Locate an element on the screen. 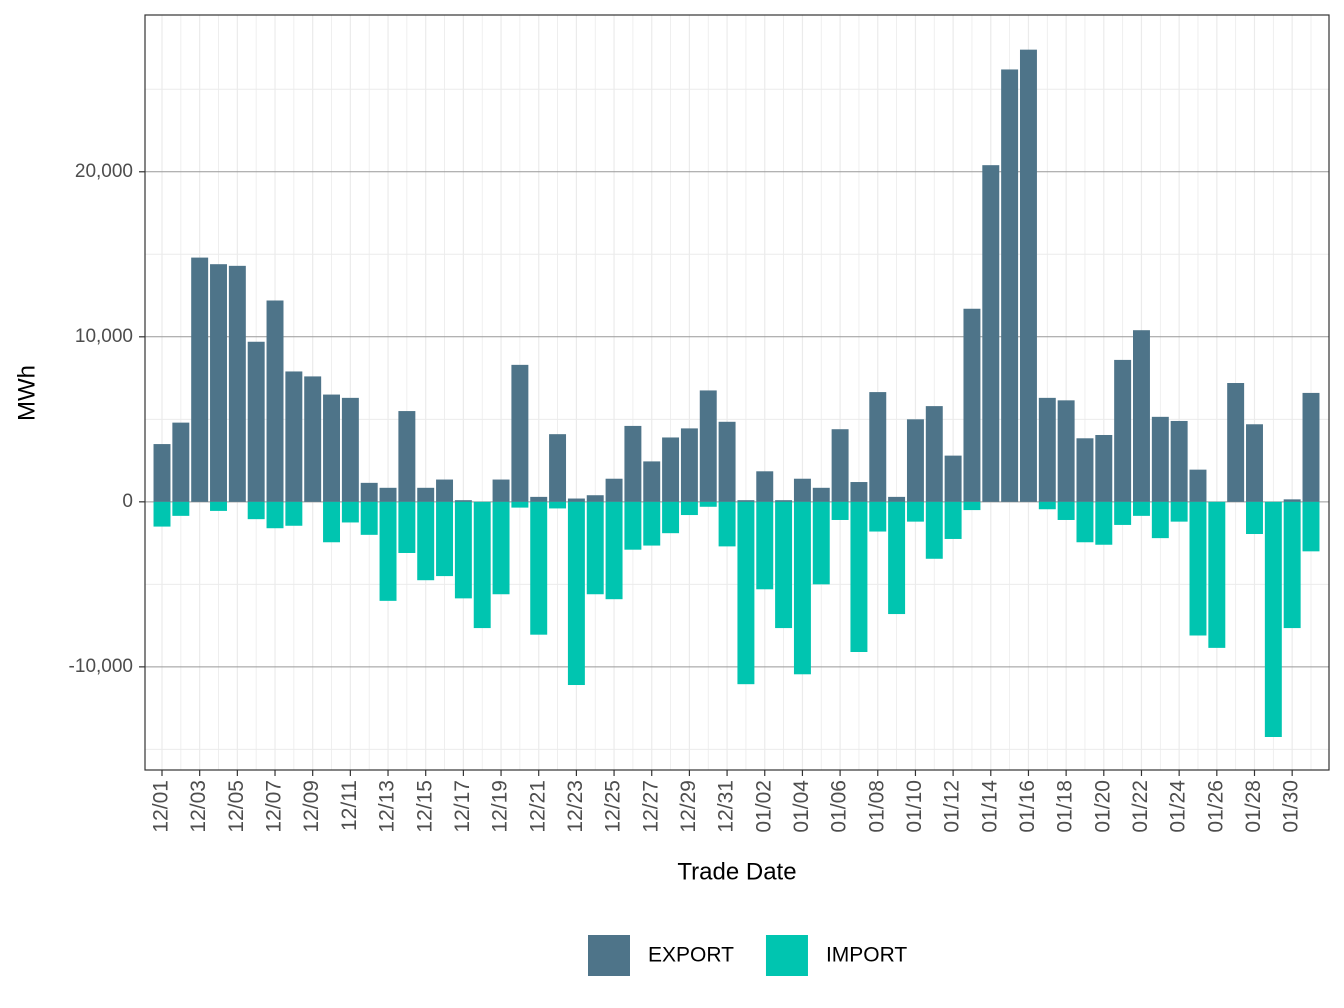 This screenshot has width=1344, height=1008. legend-label: EXPORT is located at coordinates (691, 955).